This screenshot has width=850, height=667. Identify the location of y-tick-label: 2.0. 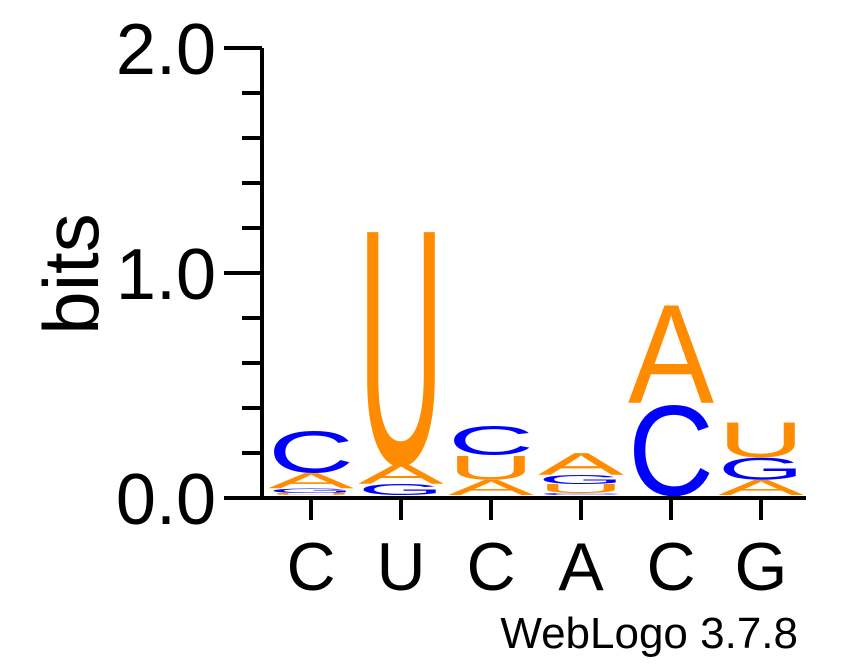
(166, 50).